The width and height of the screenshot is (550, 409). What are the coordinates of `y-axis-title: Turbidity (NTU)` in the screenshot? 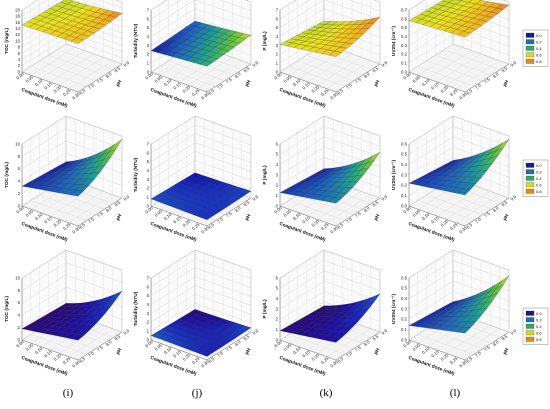 It's located at (136, 308).